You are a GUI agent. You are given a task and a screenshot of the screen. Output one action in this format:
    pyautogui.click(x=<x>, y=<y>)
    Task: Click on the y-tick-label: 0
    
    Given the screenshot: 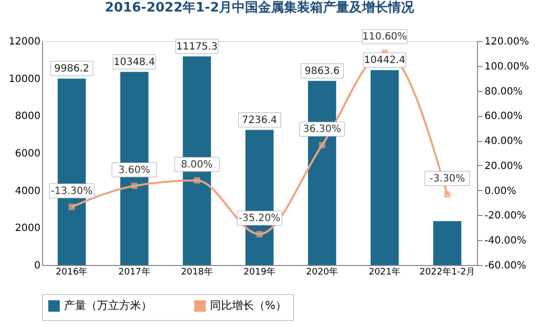 What is the action you would take?
    pyautogui.click(x=37, y=266)
    